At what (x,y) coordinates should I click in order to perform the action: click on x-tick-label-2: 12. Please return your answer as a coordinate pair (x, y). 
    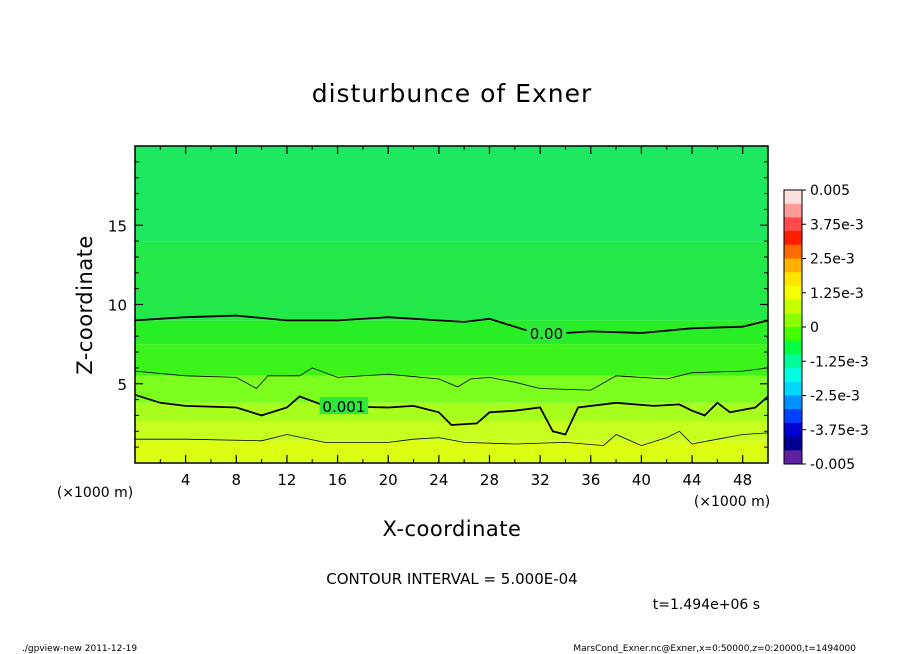
    Looking at the image, I should click on (286, 480).